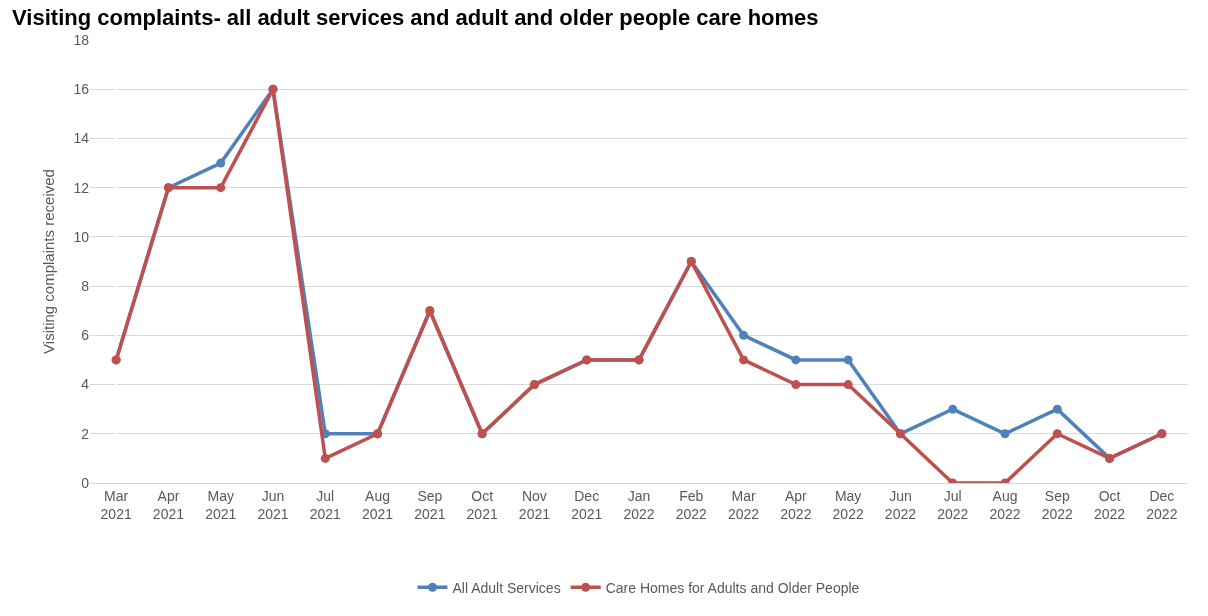  What do you see at coordinates (1162, 504) in the screenshot?
I see `x-tick-label: Dec 2022` at bounding box center [1162, 504].